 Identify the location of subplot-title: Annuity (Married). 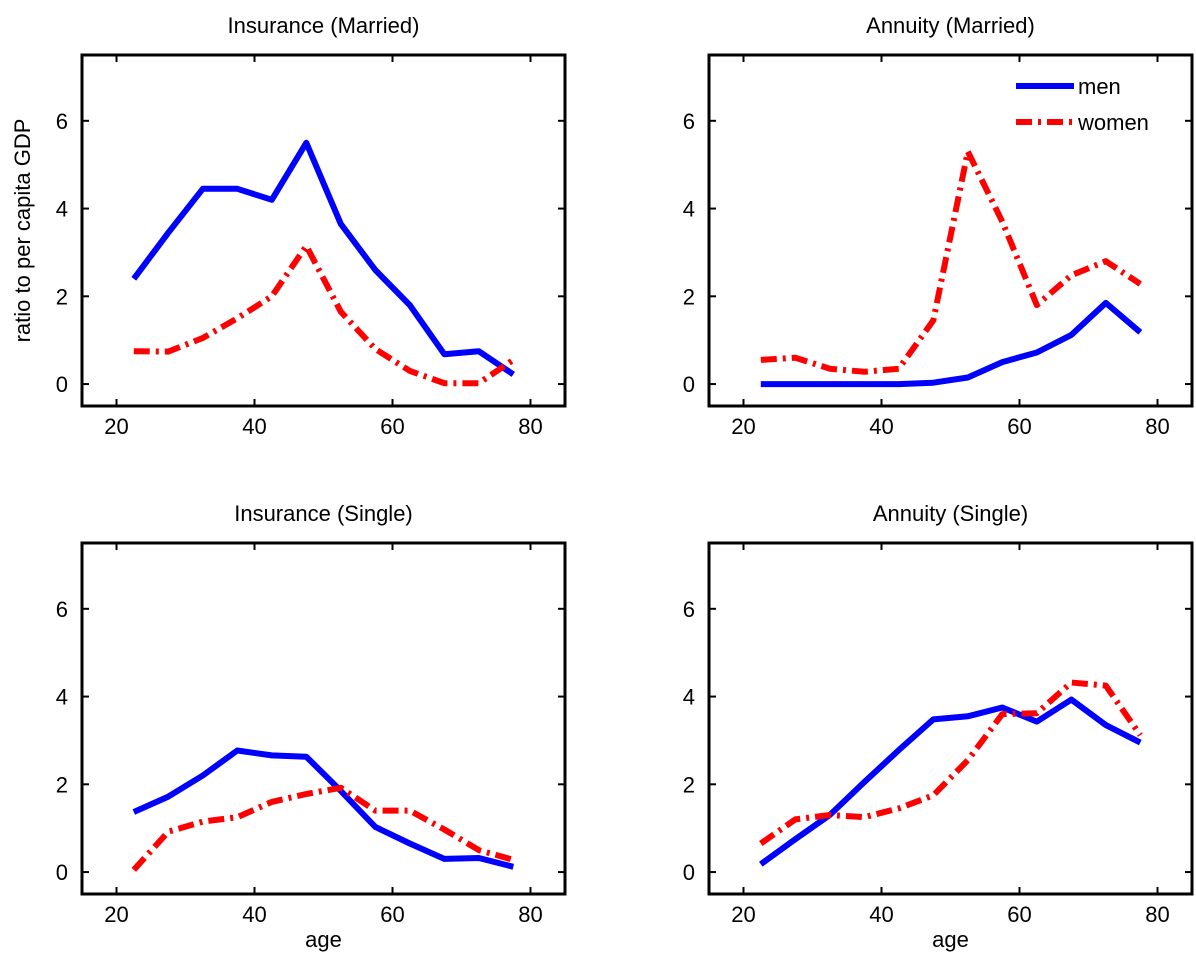
(950, 25).